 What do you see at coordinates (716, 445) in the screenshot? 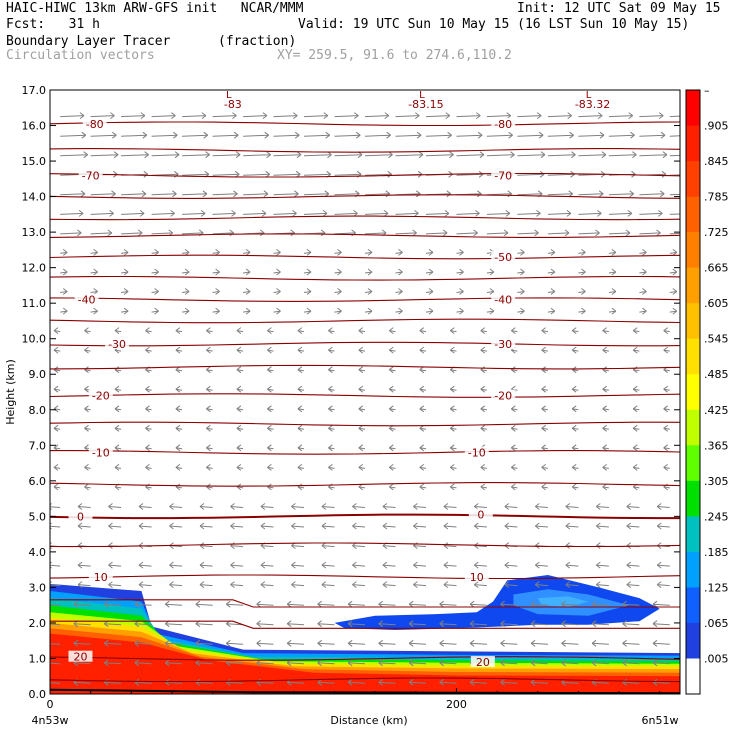
I see `colorbar-label: .365` at bounding box center [716, 445].